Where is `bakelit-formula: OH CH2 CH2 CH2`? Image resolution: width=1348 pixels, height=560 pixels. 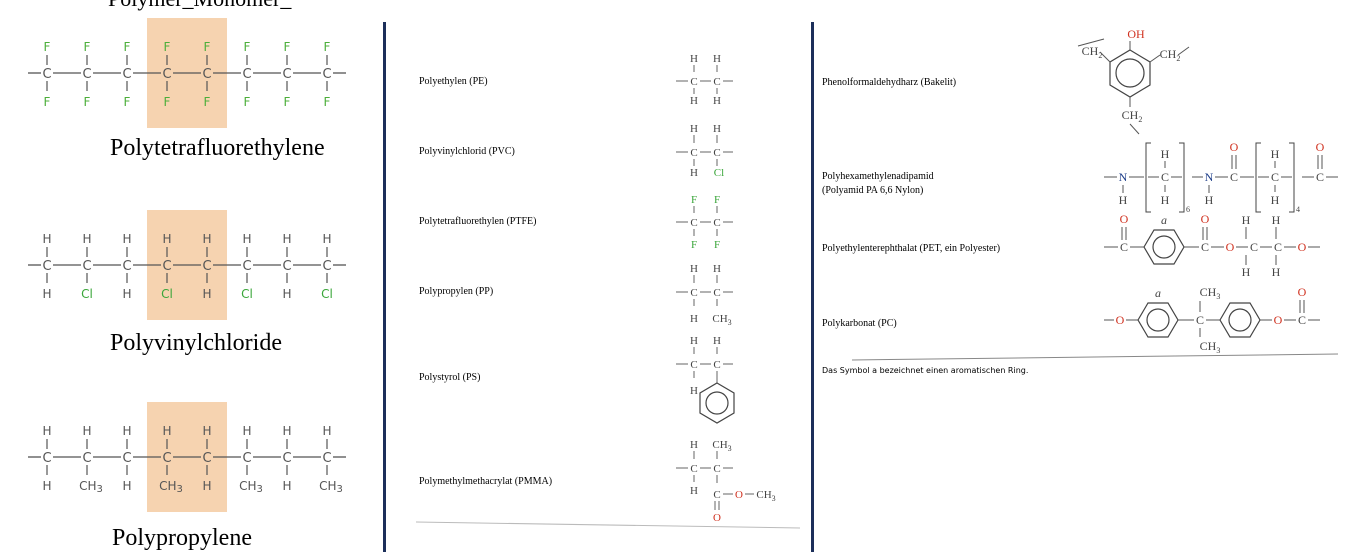
bakelit-formula: OH CH2 CH2 CH2 is located at coordinates (1133, 81).